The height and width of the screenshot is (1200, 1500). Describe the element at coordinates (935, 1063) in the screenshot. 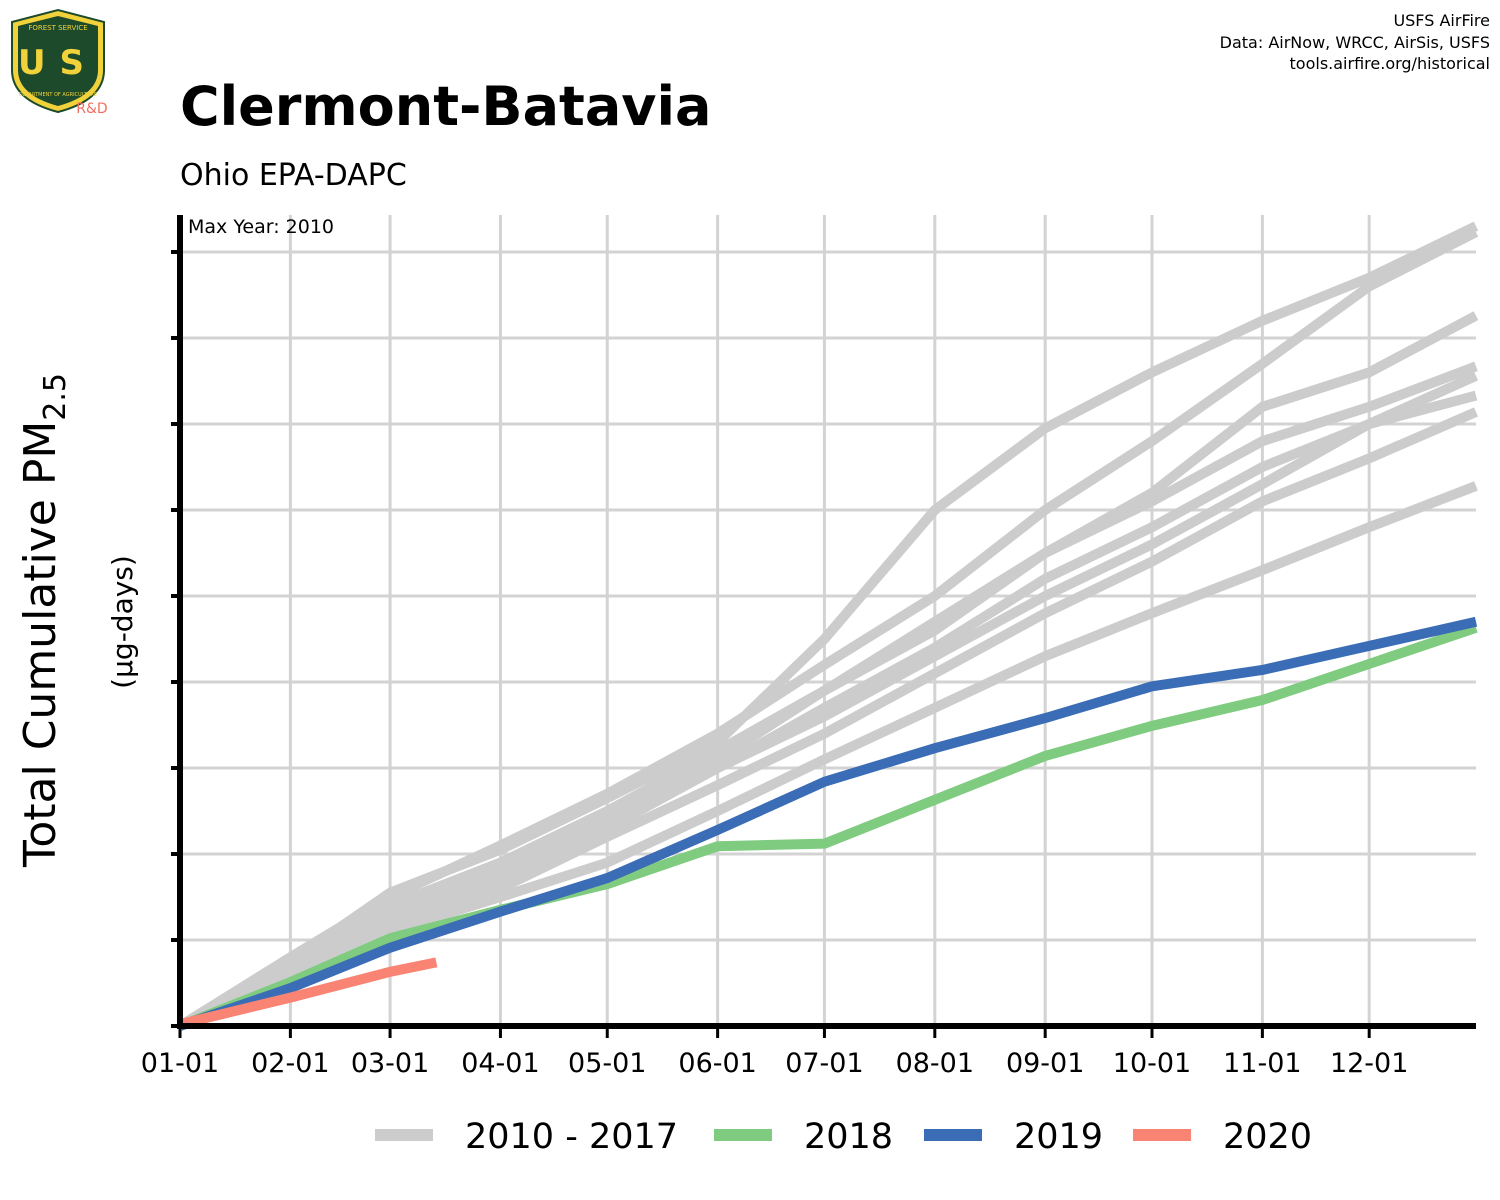

I see `x-tick-label: 08-01` at that location.